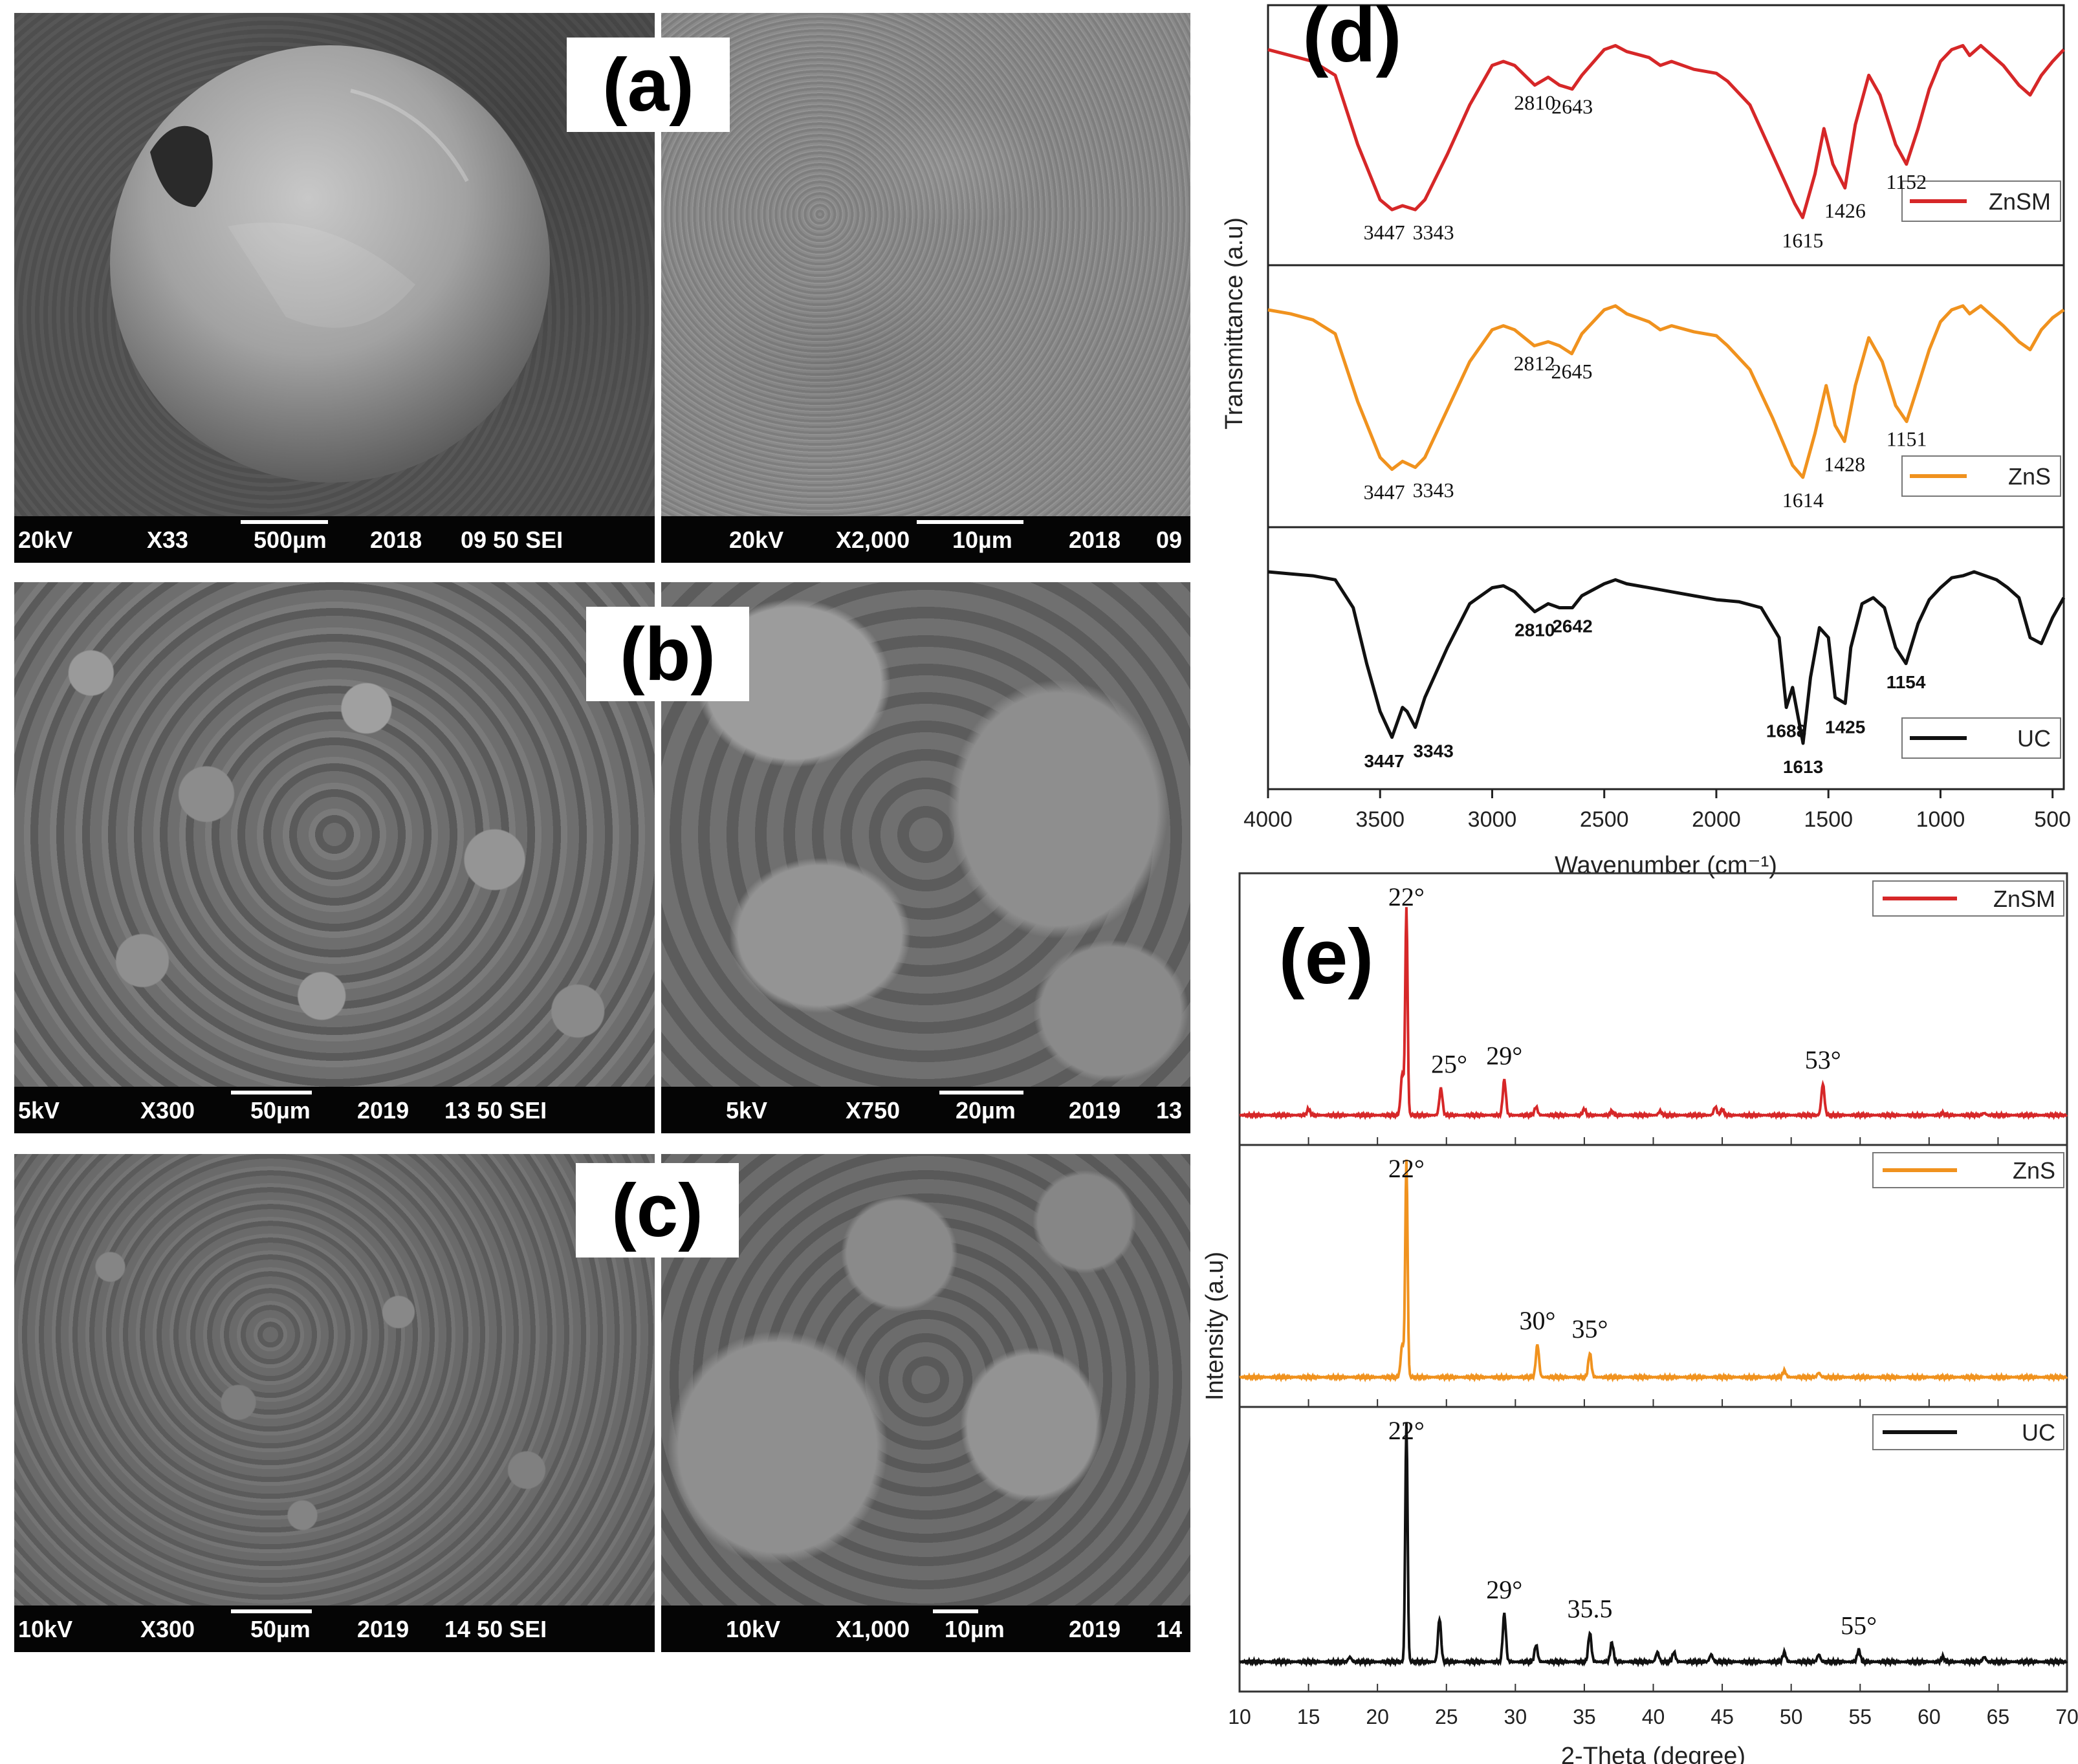 The width and height of the screenshot is (2078, 1764). Describe the element at coordinates (1907, 439) in the screenshot. I see `ftir-peak-label: 1151` at that location.